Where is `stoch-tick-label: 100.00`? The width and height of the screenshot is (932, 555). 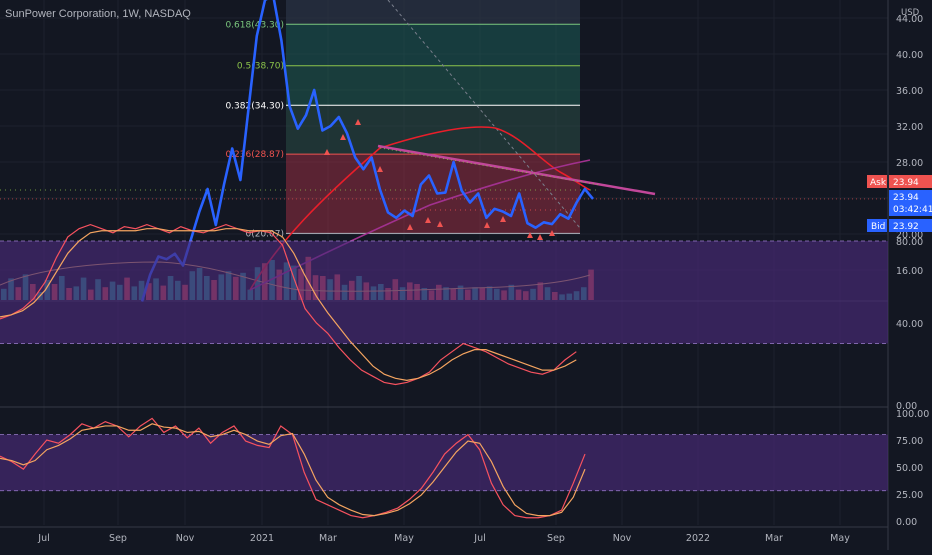 stoch-tick-label: 100.00 is located at coordinates (912, 414).